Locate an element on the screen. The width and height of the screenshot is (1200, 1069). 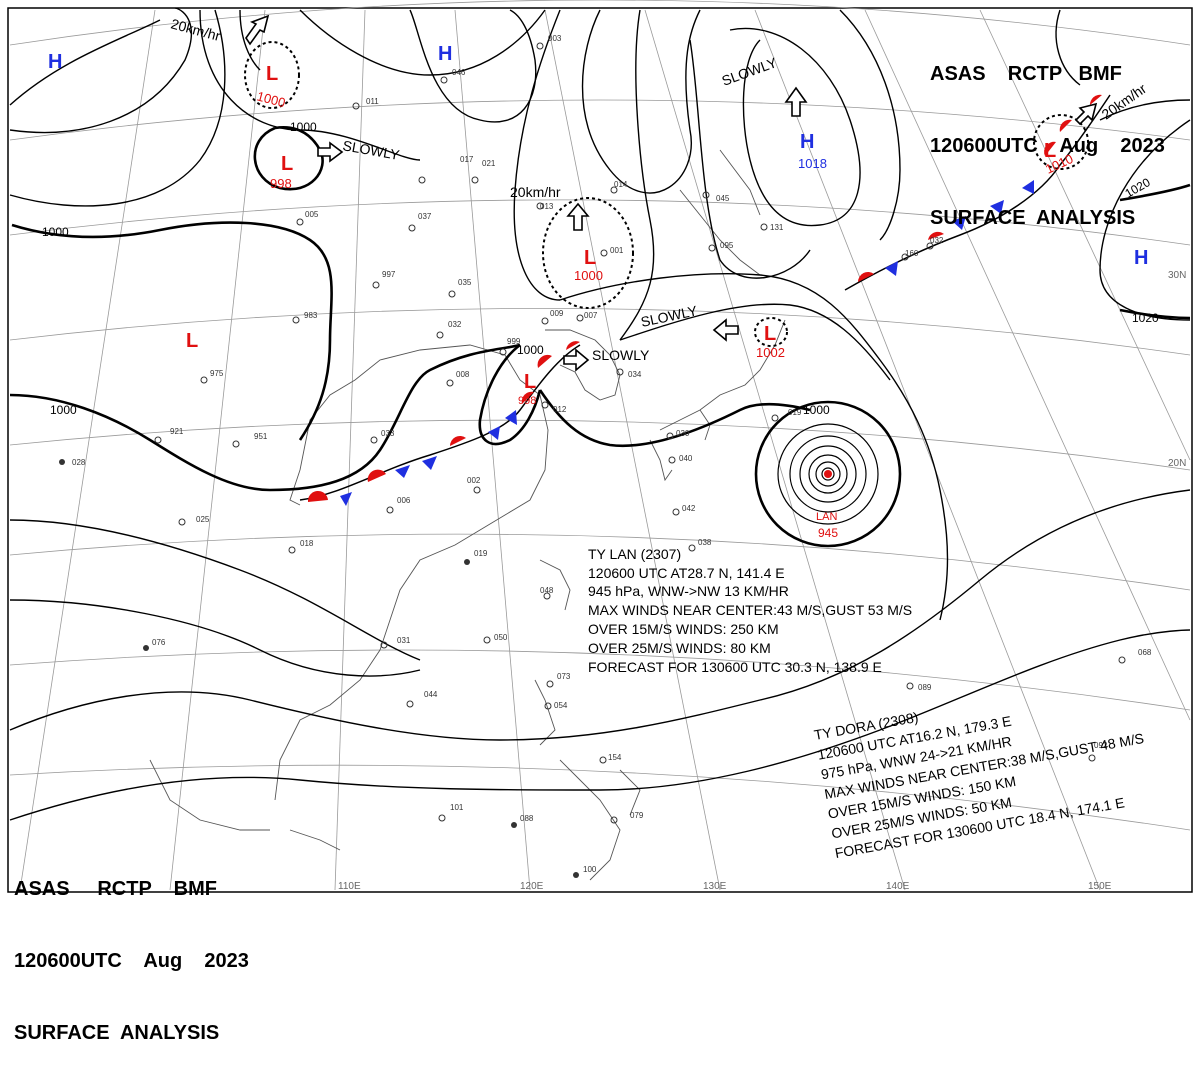
lat-label: 20N is located at coordinates (1177, 463).